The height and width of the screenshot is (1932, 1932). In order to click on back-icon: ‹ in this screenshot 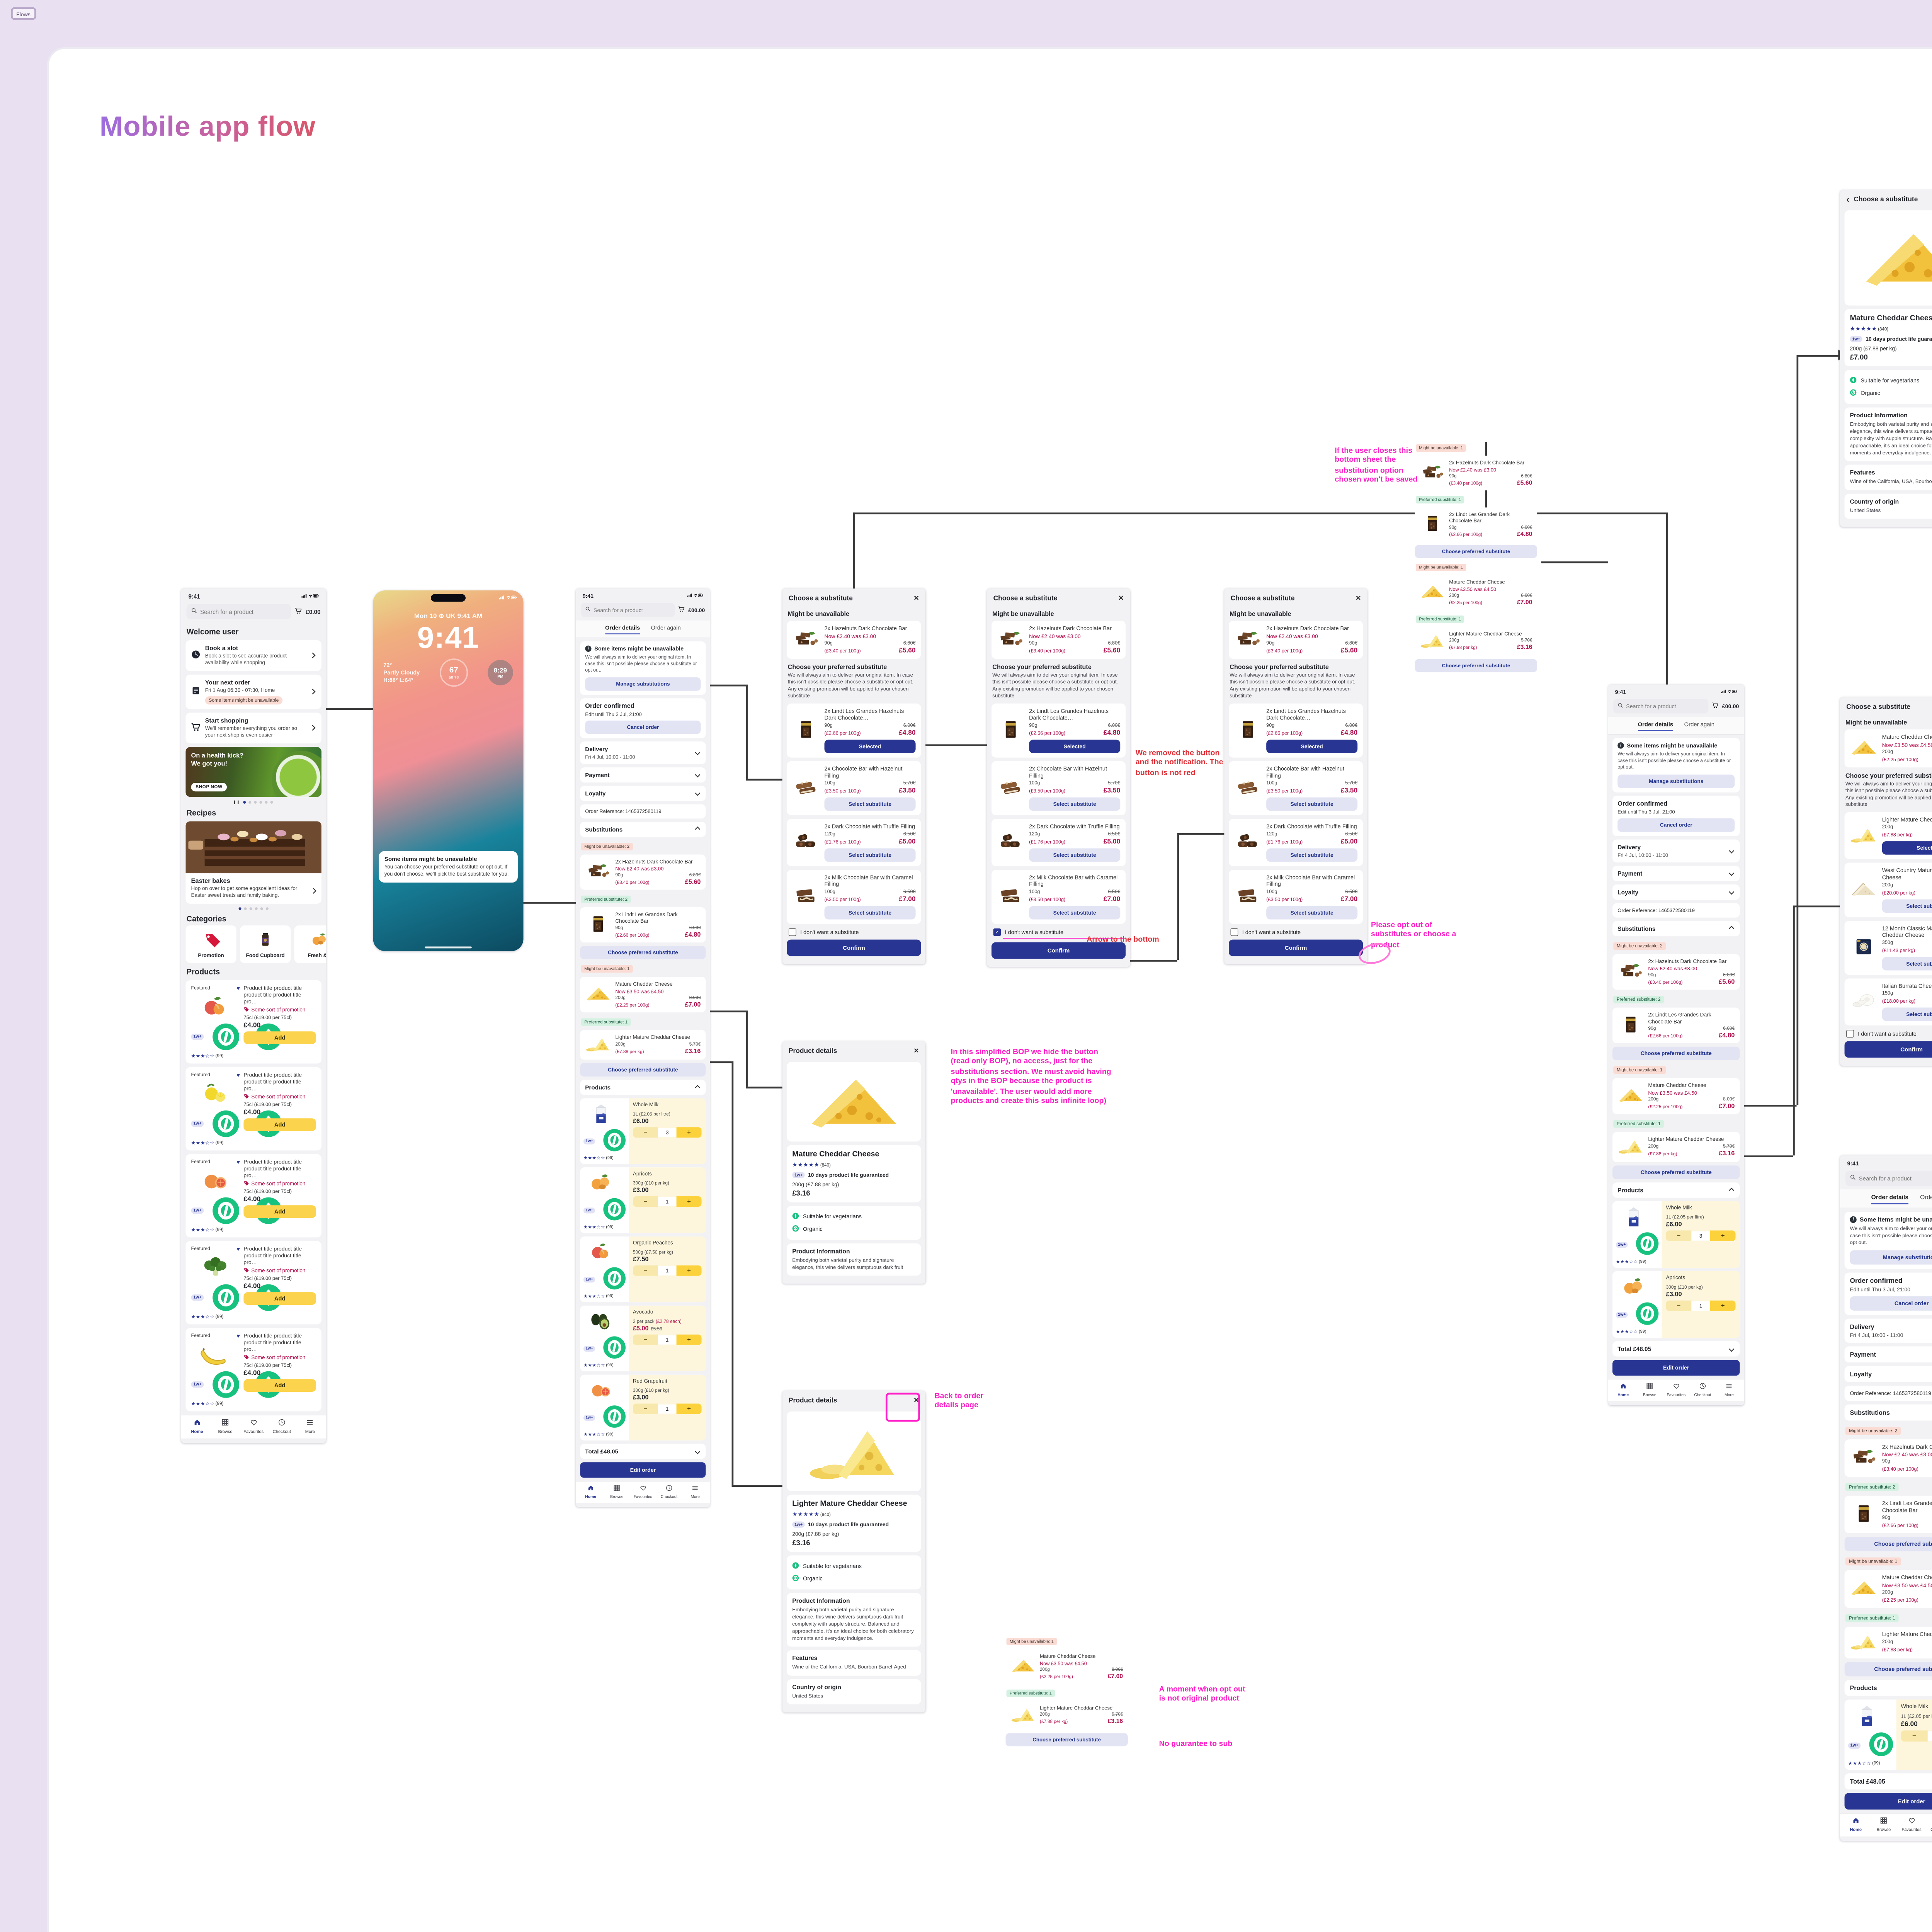, I will do `click(1848, 199)`.